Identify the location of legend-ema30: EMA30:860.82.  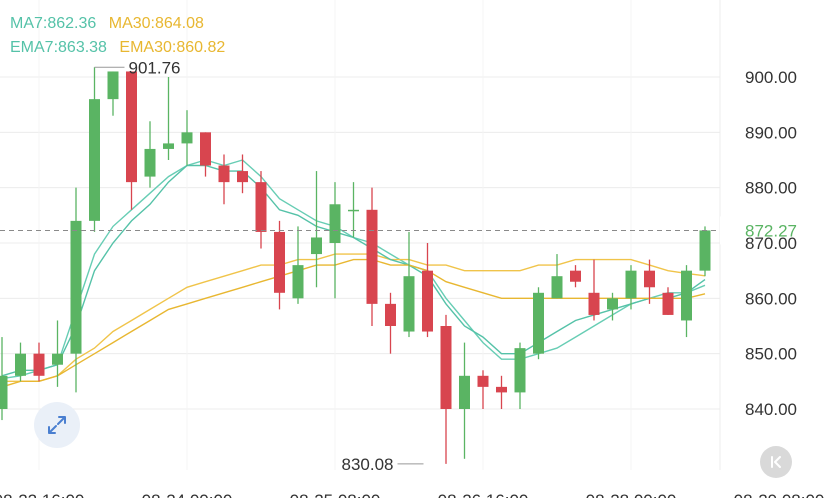
(172, 47).